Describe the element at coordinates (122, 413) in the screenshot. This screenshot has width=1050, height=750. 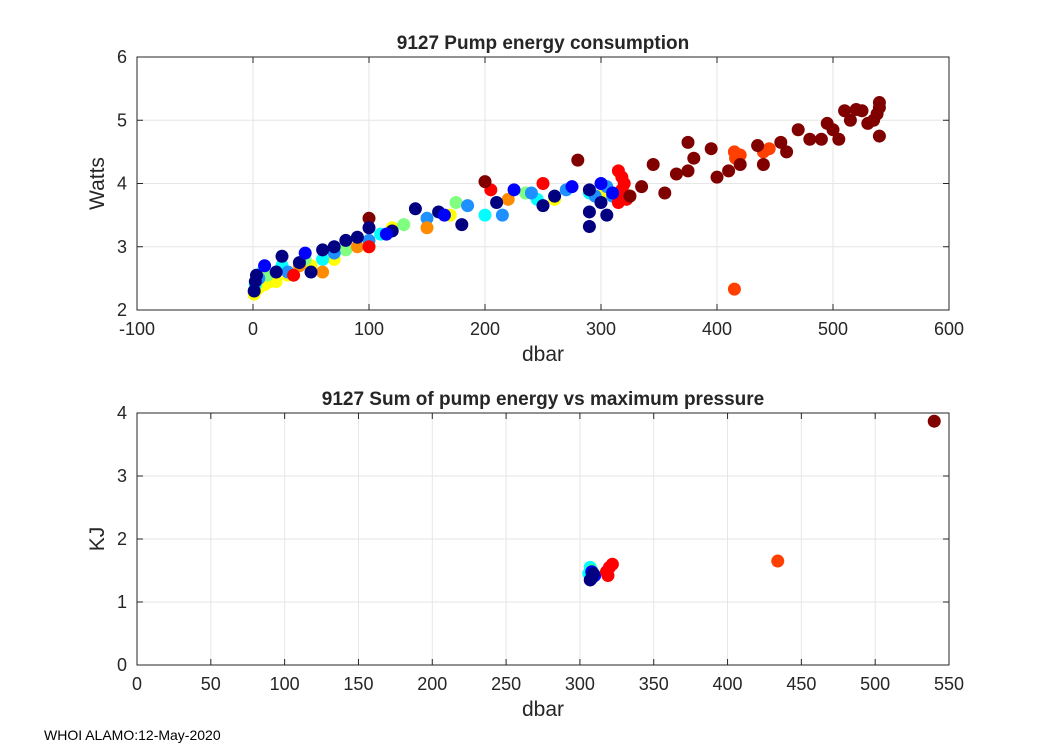
I see `bottom-y-tick-label: 4` at that location.